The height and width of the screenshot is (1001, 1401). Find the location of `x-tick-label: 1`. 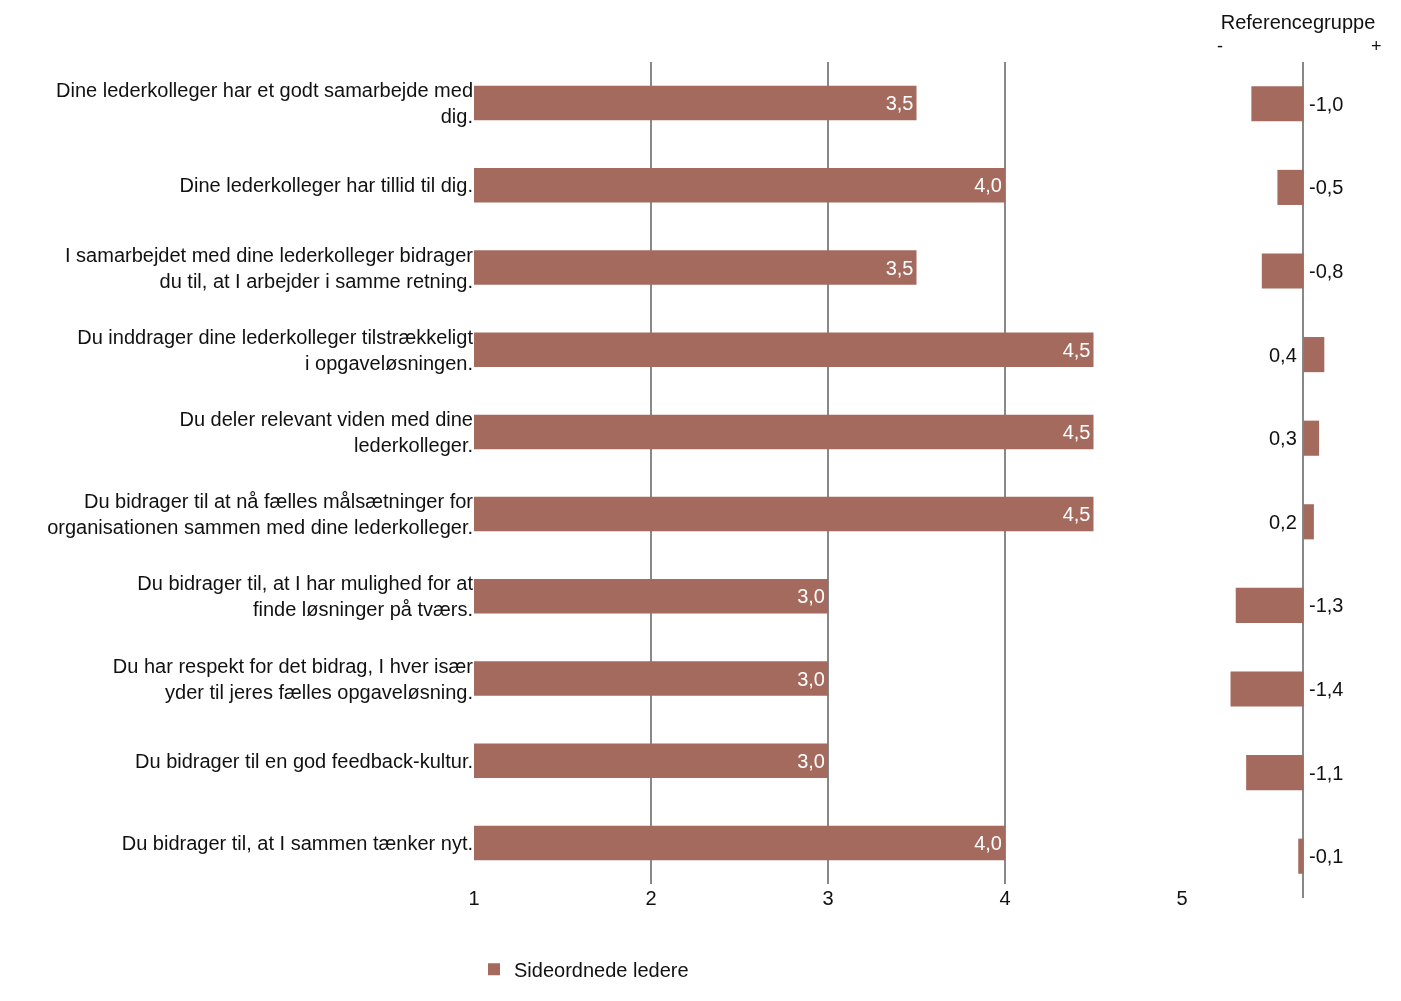

x-tick-label: 1 is located at coordinates (474, 898).